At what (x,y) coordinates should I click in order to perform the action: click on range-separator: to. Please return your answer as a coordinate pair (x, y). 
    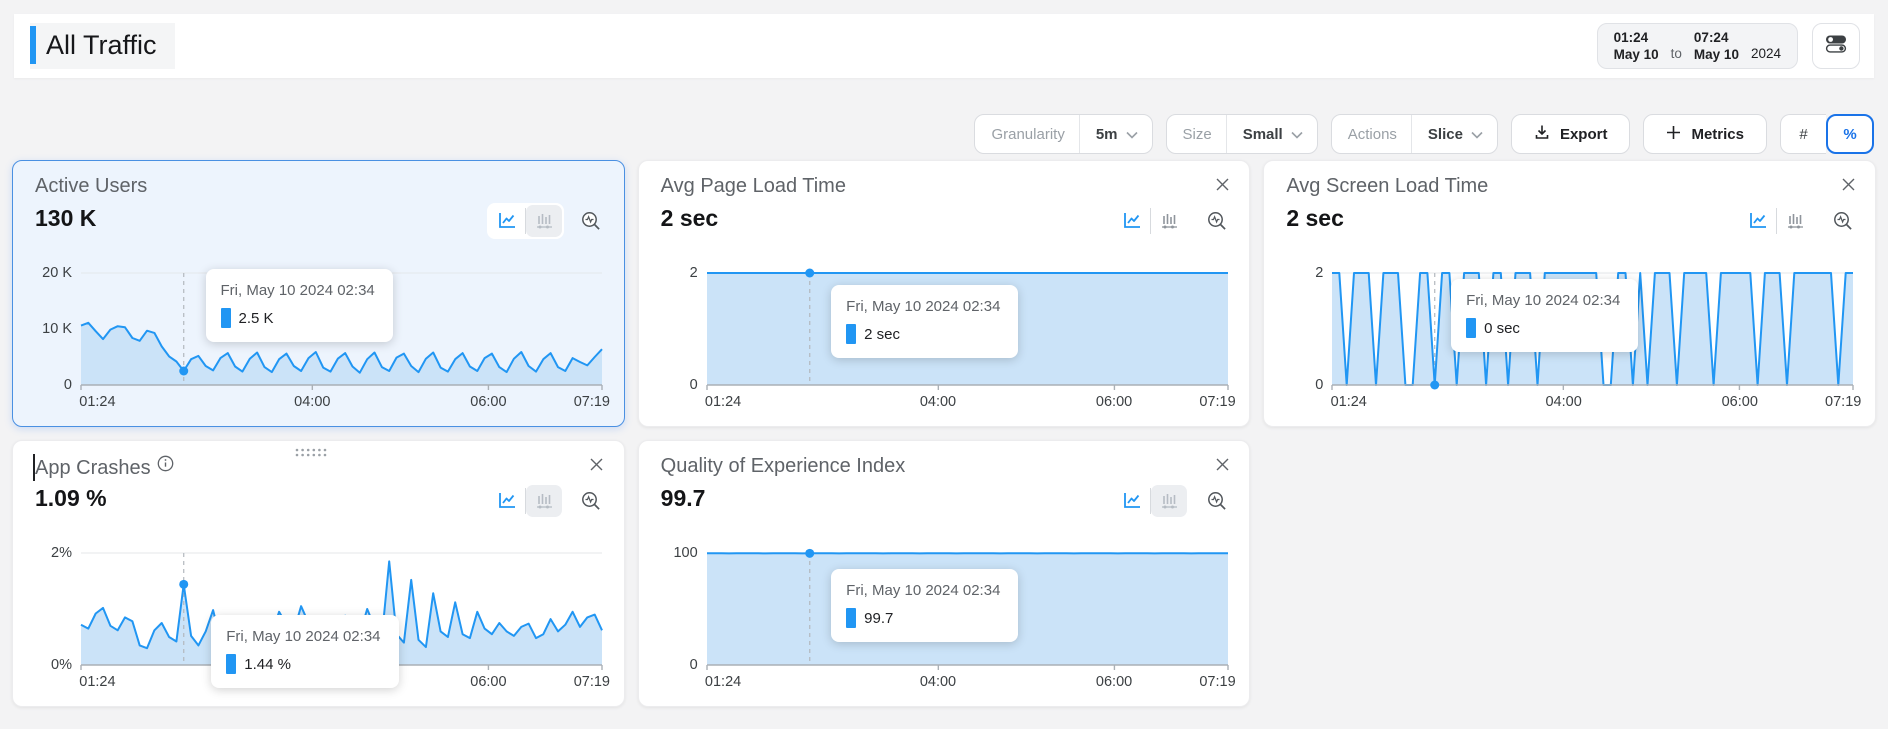
    Looking at the image, I should click on (1676, 53).